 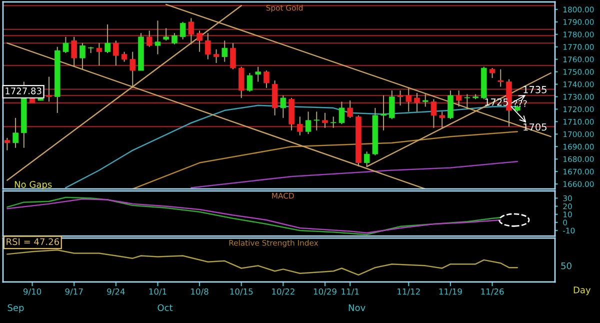 I want to click on x-tick-label: 10/1, so click(x=157, y=292).